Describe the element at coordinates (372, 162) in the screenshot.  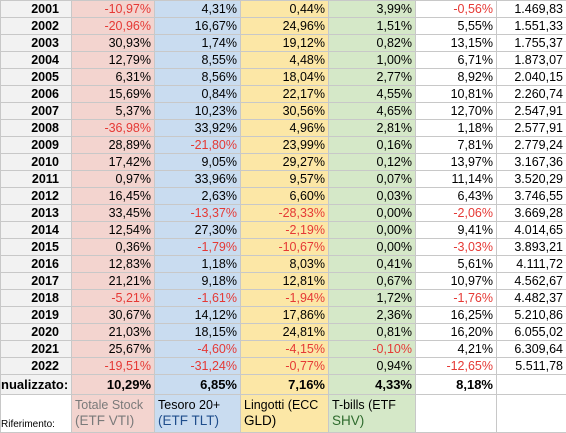
I see `value-cell: 0,12%` at that location.